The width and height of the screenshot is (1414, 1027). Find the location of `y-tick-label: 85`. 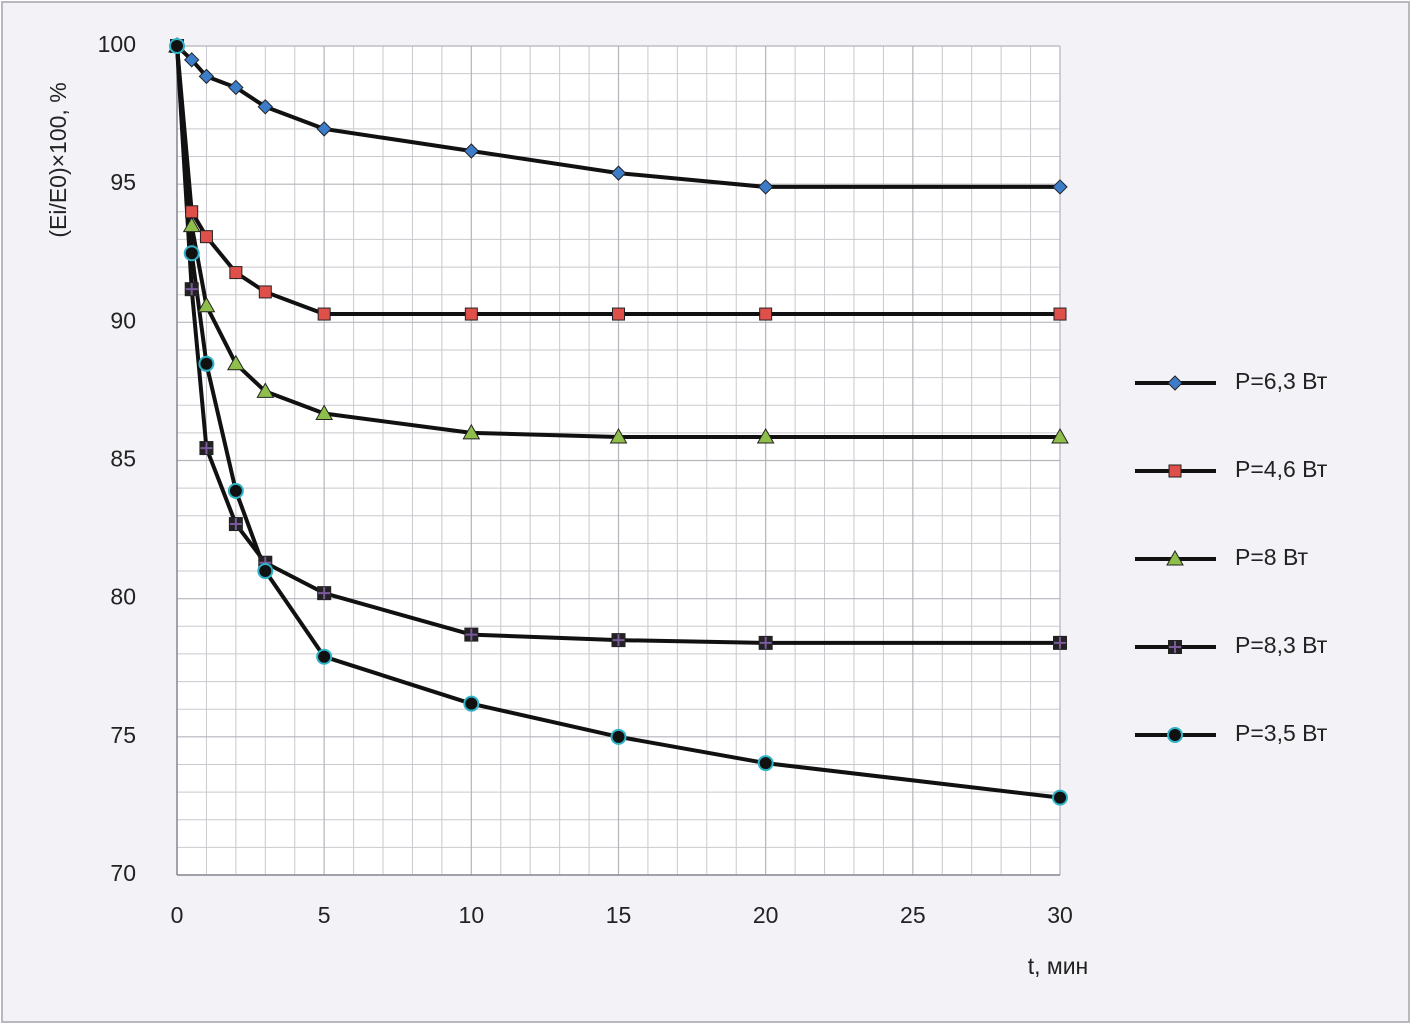

y-tick-label: 85 is located at coordinates (123, 459).